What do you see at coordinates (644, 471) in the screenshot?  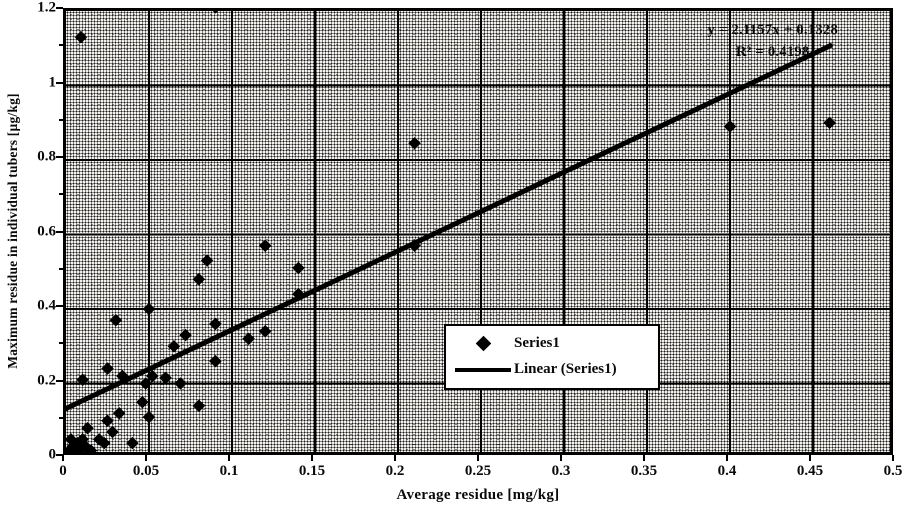 I see `x-tick-label: 0.35` at bounding box center [644, 471].